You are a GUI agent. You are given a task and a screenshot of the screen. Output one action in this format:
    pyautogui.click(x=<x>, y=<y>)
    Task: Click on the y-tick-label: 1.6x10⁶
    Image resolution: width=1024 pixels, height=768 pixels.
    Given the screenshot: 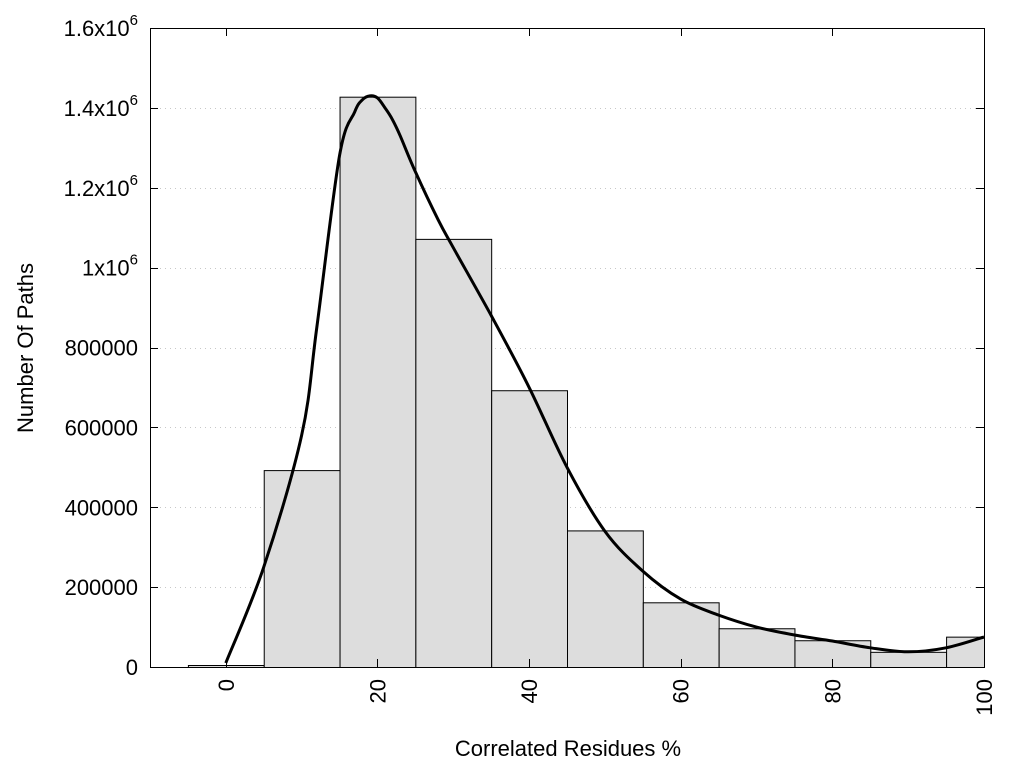 What is the action you would take?
    pyautogui.click(x=101, y=26)
    